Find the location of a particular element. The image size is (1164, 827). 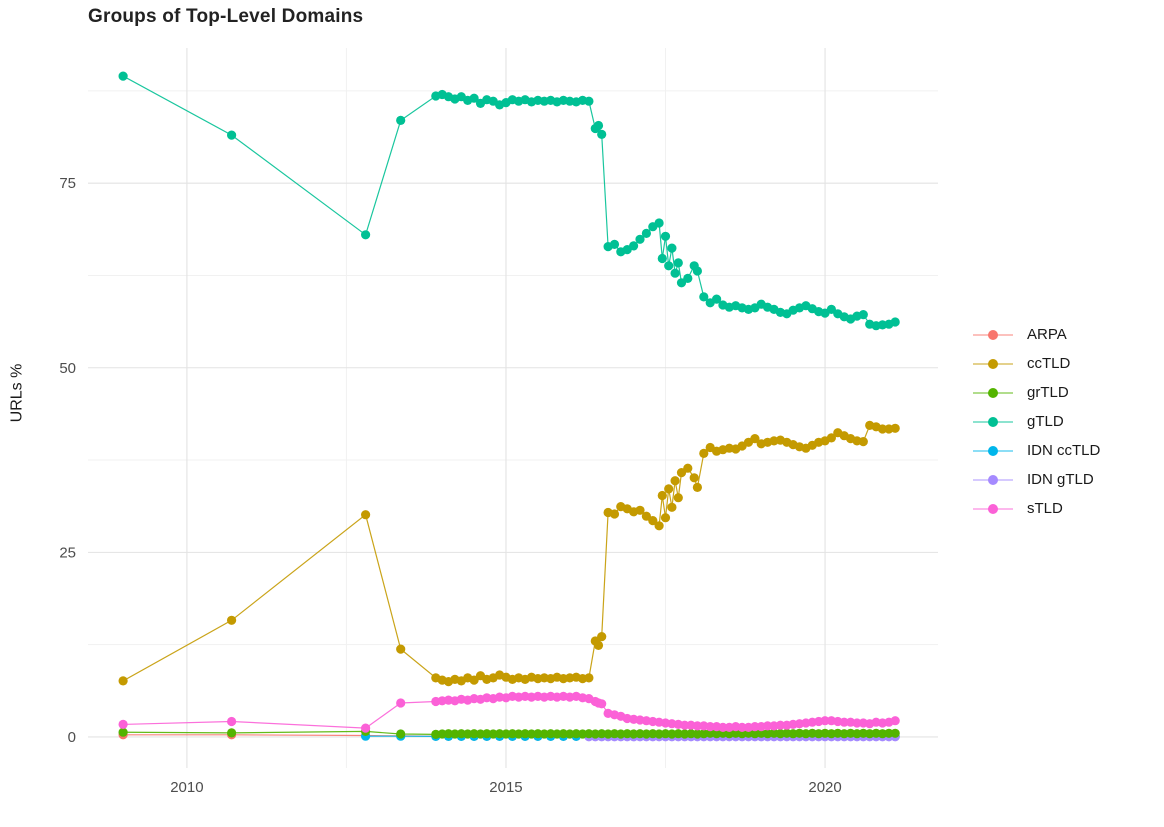

legend-item-cctld: ccTLD is located at coordinates (1036, 363).